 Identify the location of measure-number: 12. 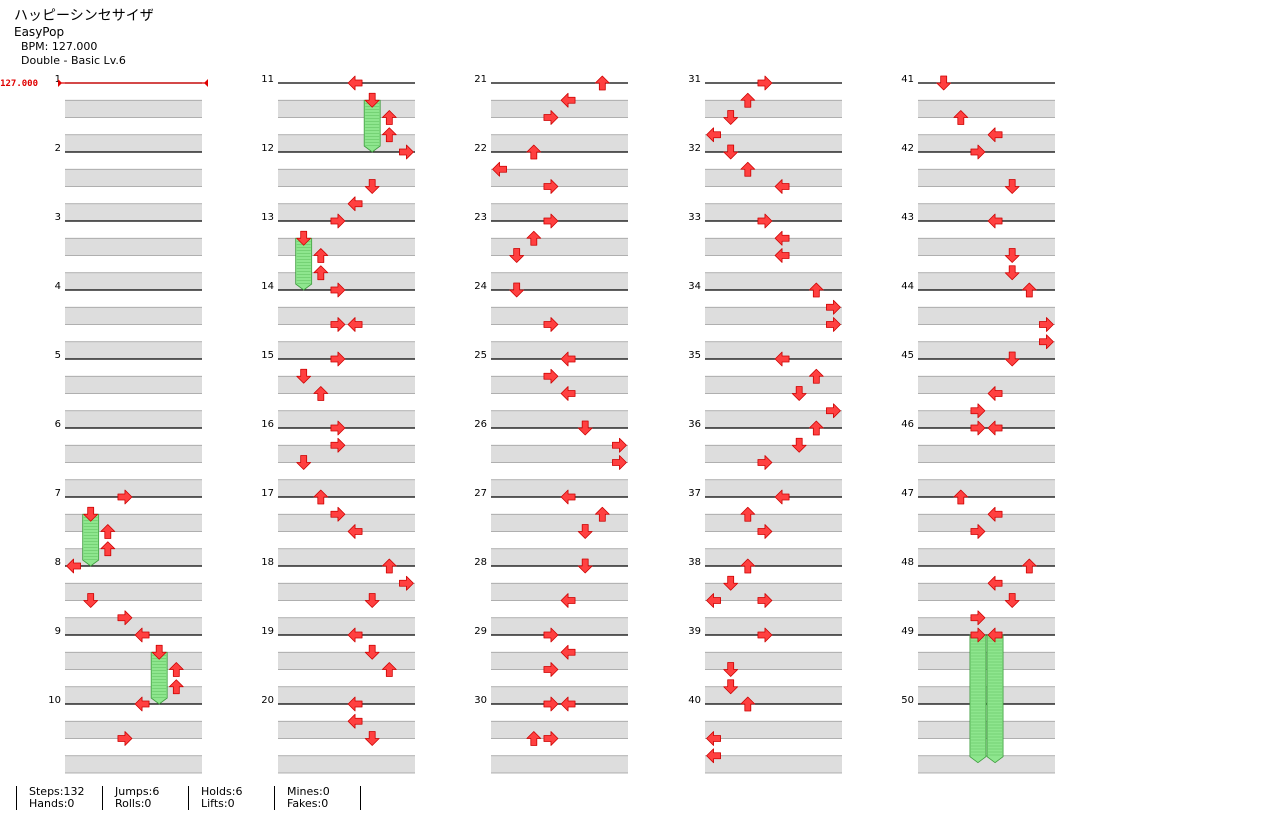
(267, 148).